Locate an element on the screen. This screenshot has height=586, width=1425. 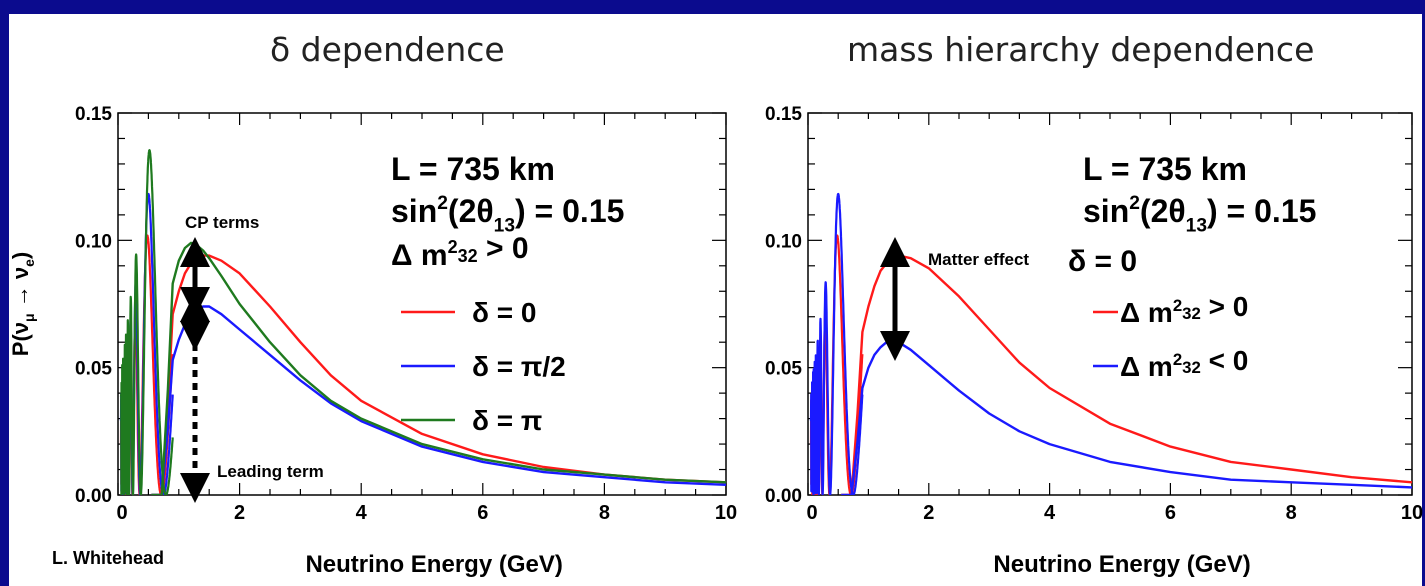
panel1-annotation-matter: Matter effect is located at coordinates (978, 259).